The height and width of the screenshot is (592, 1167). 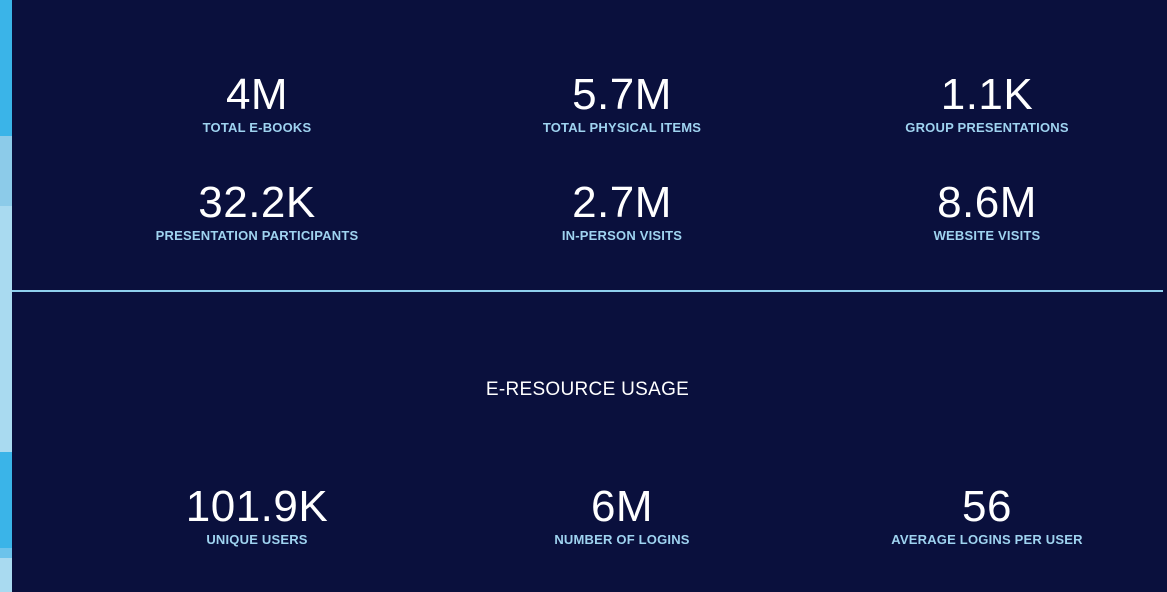 I want to click on stat-group-presentations: 1.1K GROUP PRESENTATIONS, so click(x=987, y=104).